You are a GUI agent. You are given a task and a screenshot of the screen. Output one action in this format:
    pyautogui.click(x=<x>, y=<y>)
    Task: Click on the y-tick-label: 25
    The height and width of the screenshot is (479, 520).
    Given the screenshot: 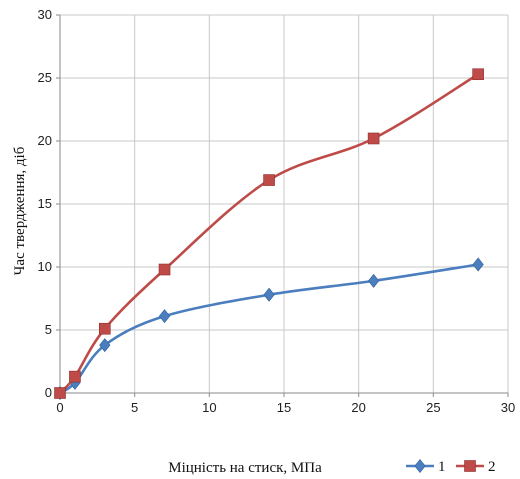 What is the action you would take?
    pyautogui.click(x=45, y=77)
    